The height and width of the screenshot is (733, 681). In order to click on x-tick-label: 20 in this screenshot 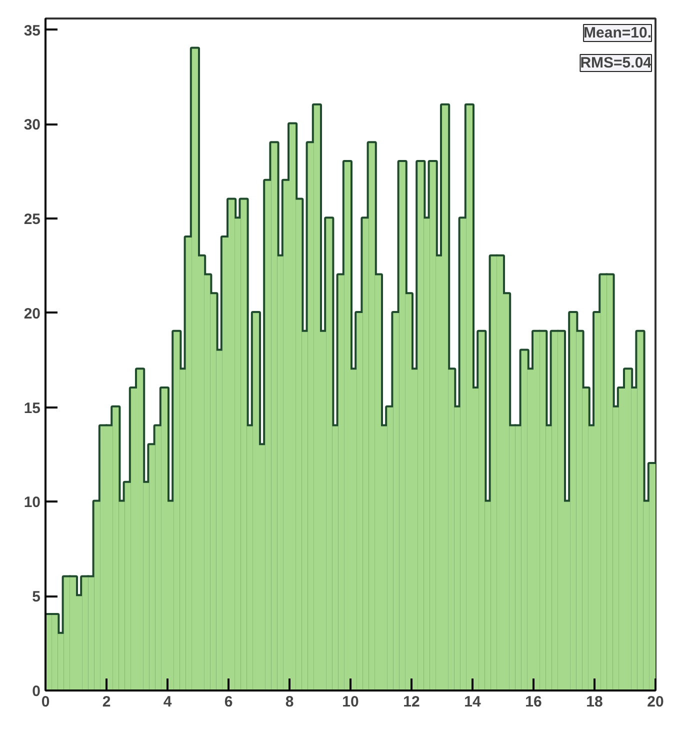, I will do `click(655, 702)`.